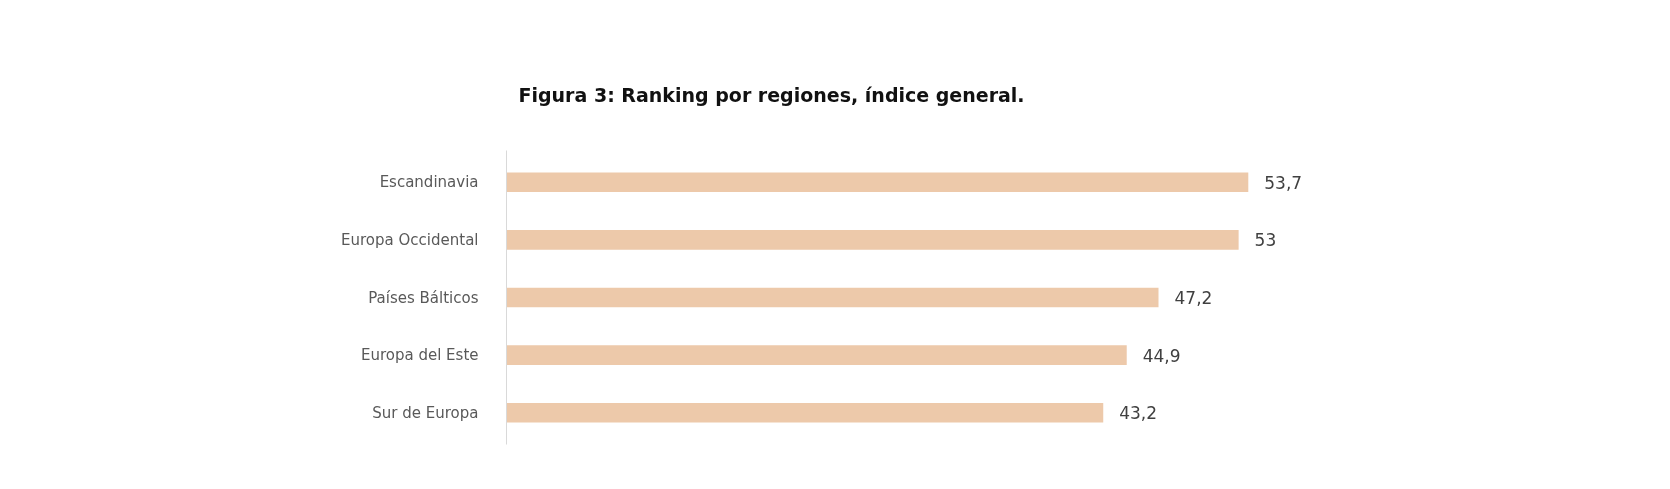 The width and height of the screenshot is (1670, 489). What do you see at coordinates (425, 412) in the screenshot?
I see `y-tick-label: Sur de Europa` at bounding box center [425, 412].